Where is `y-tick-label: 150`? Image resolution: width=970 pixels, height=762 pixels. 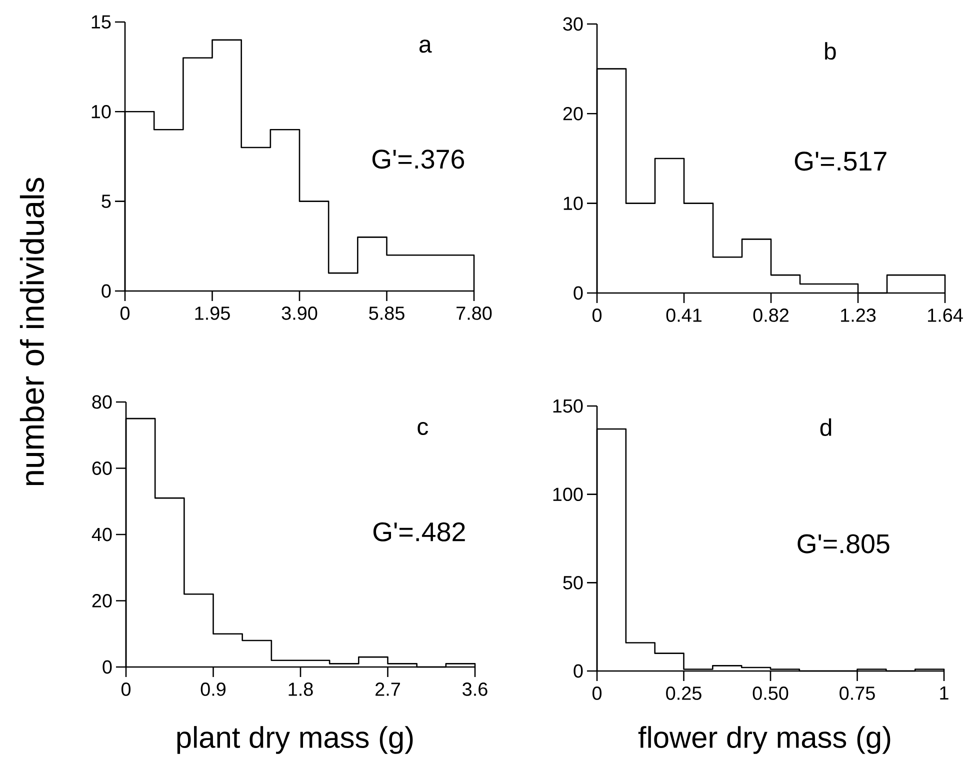 y-tick-label: 150 is located at coordinates (568, 406).